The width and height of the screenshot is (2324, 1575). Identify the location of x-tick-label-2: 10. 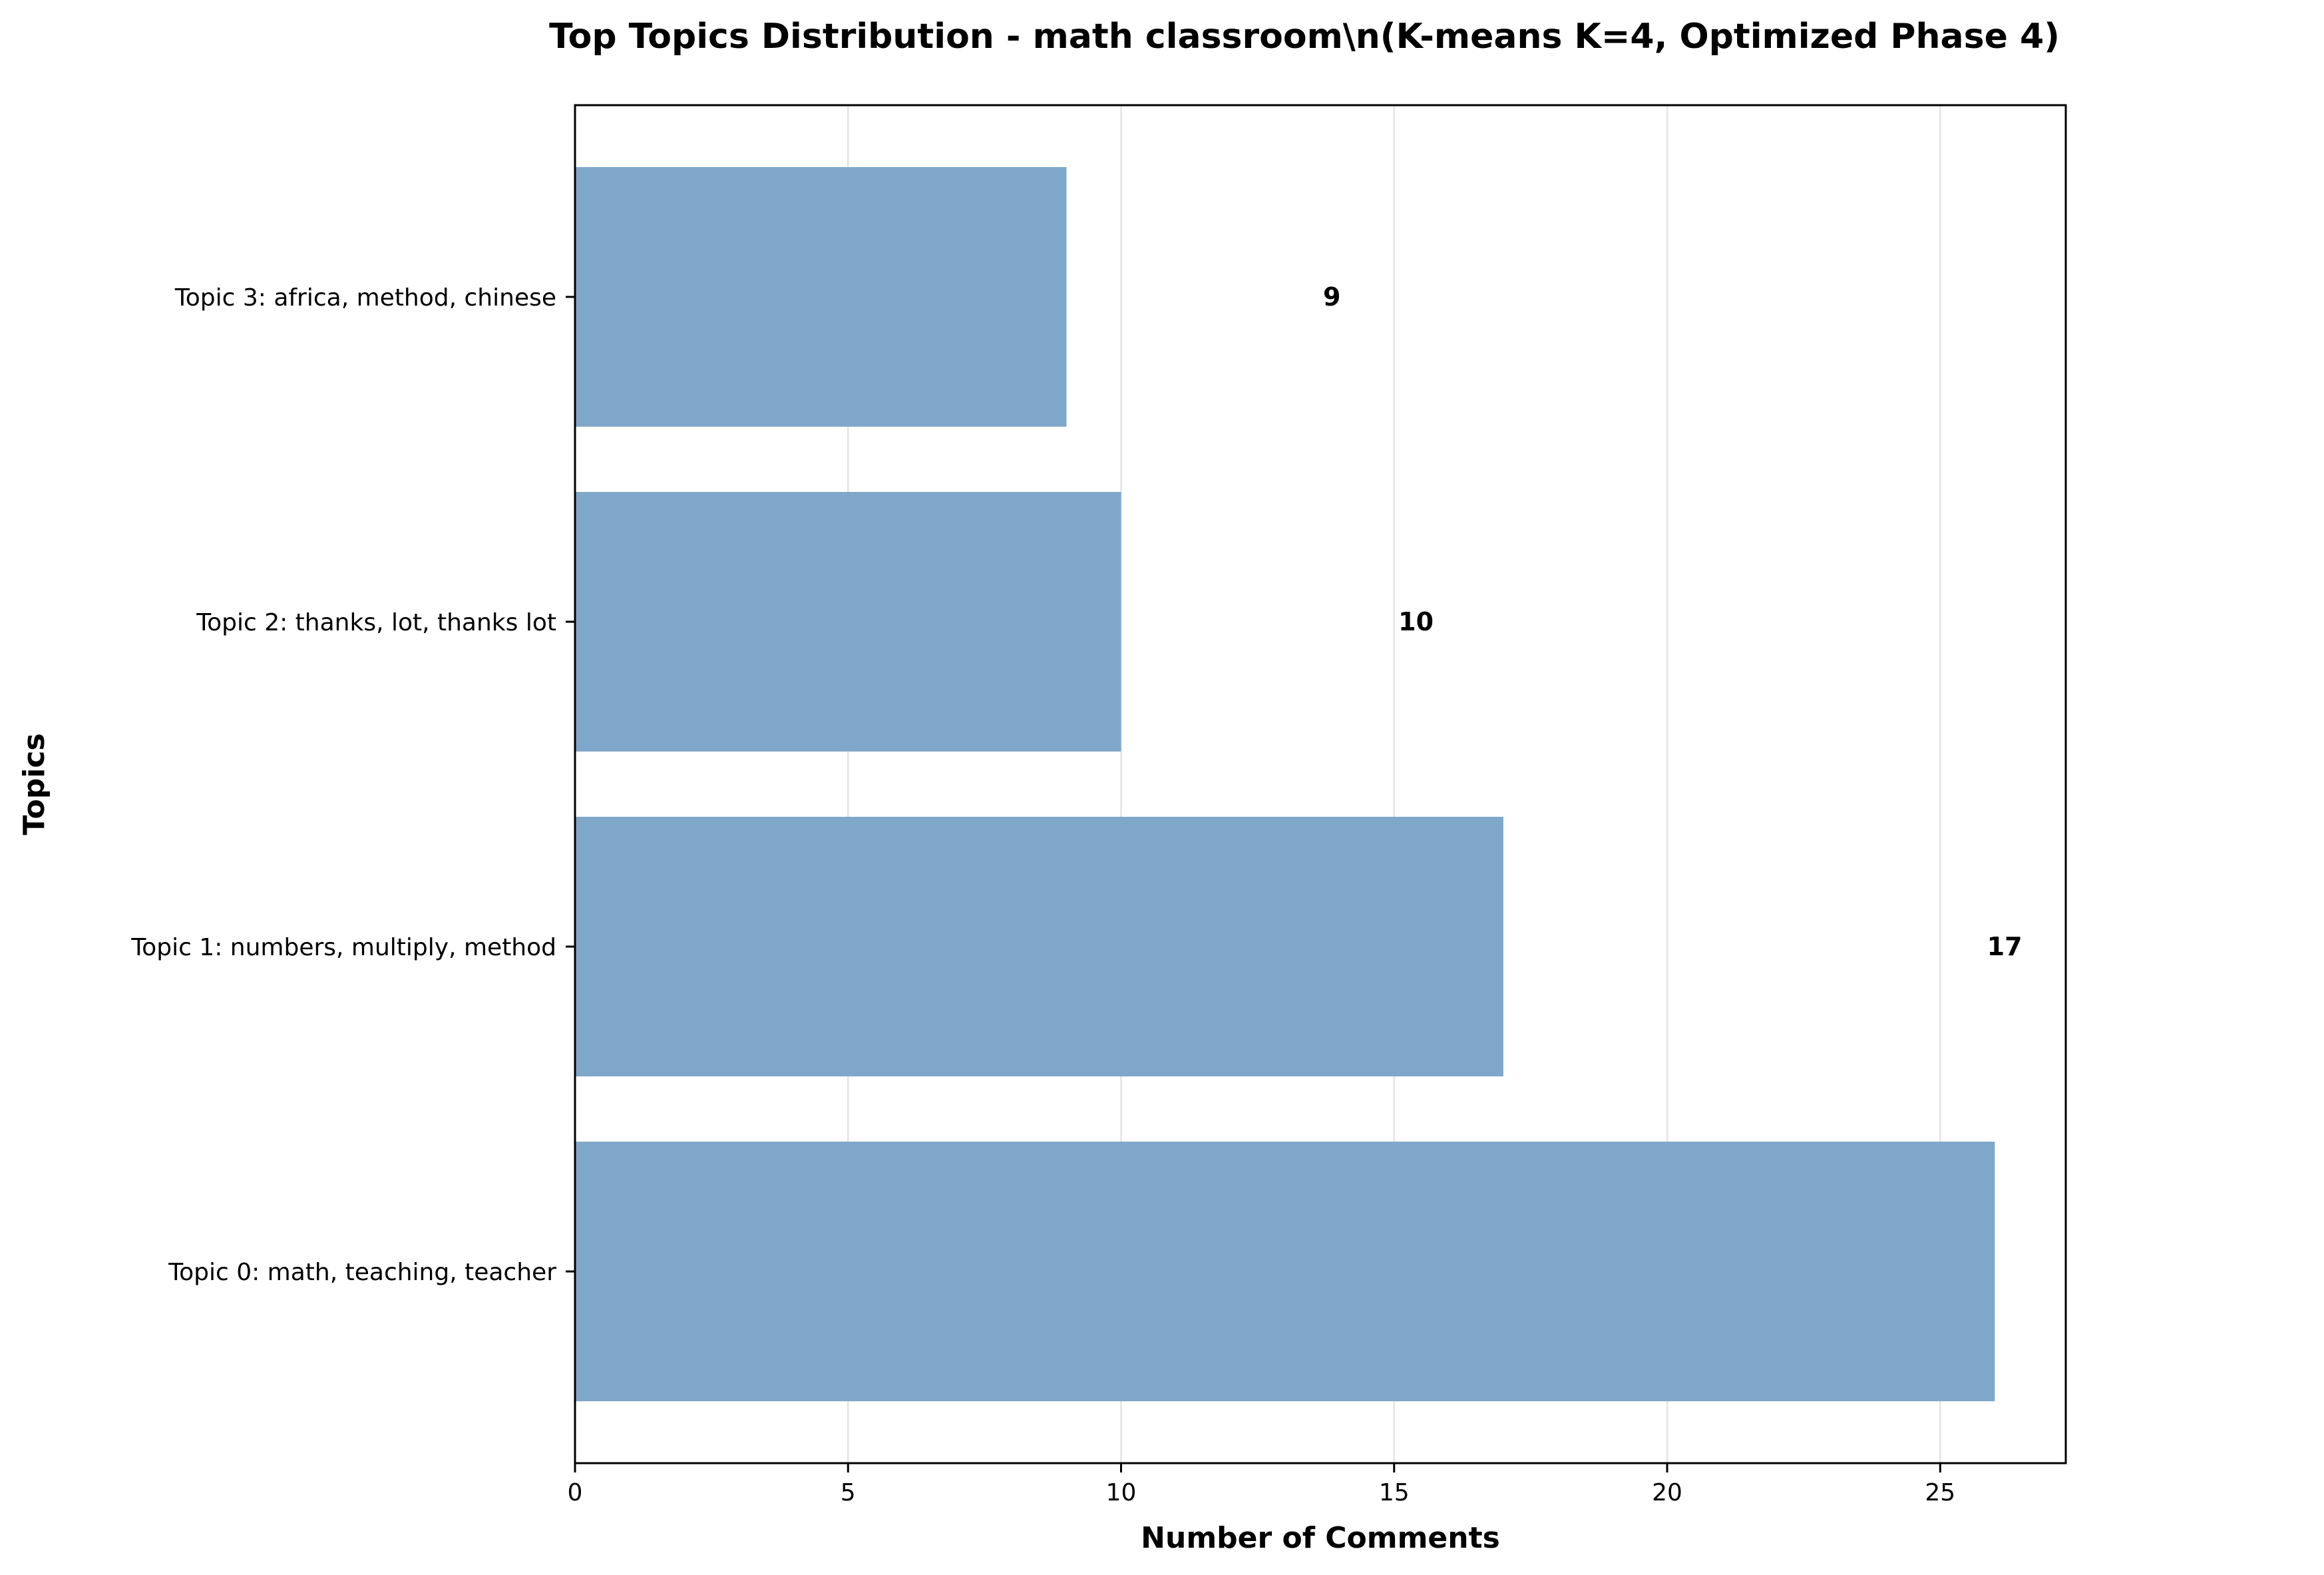
(1121, 1492).